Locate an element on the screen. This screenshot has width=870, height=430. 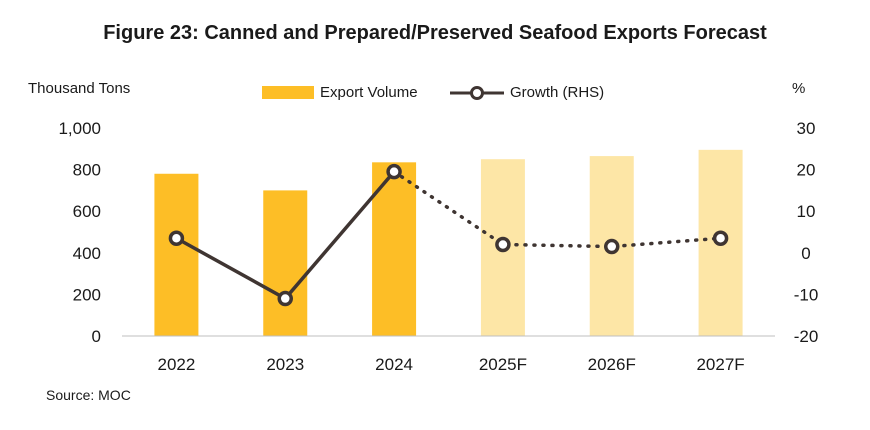
left-tick-label: 0 is located at coordinates (96, 336).